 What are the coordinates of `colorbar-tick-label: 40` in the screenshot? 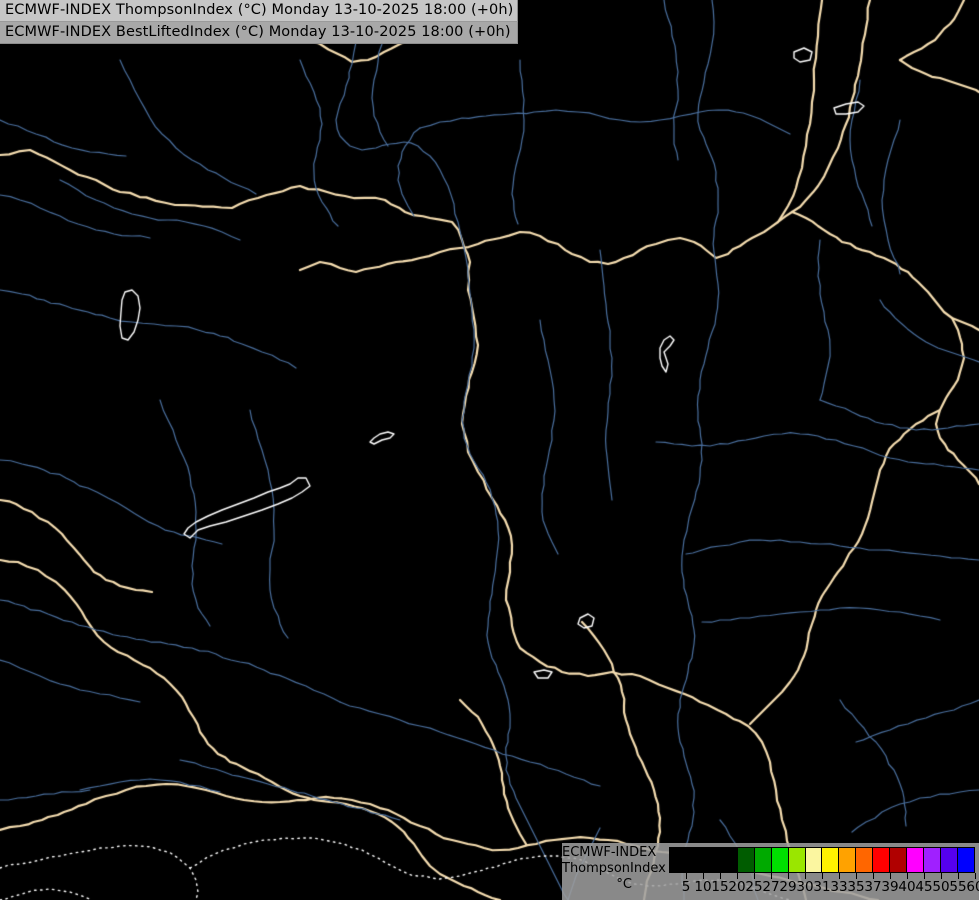 It's located at (907, 887).